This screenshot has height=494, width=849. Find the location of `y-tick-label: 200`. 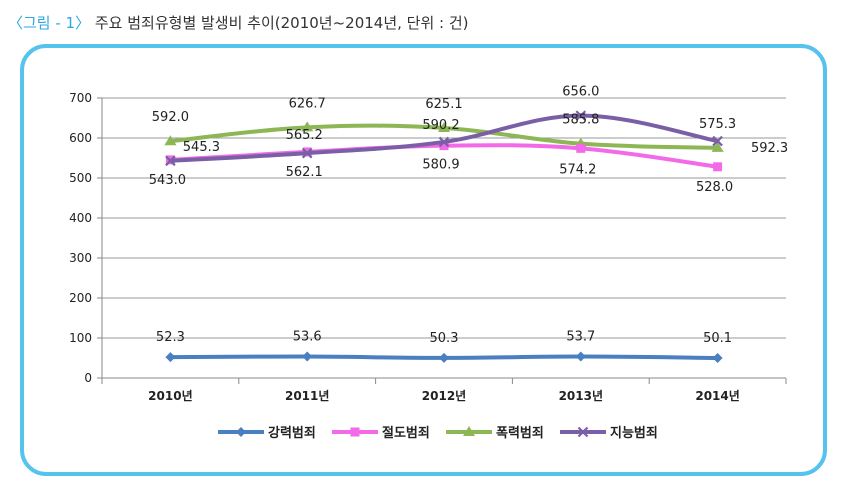

y-tick-label: 200 is located at coordinates (80, 298).